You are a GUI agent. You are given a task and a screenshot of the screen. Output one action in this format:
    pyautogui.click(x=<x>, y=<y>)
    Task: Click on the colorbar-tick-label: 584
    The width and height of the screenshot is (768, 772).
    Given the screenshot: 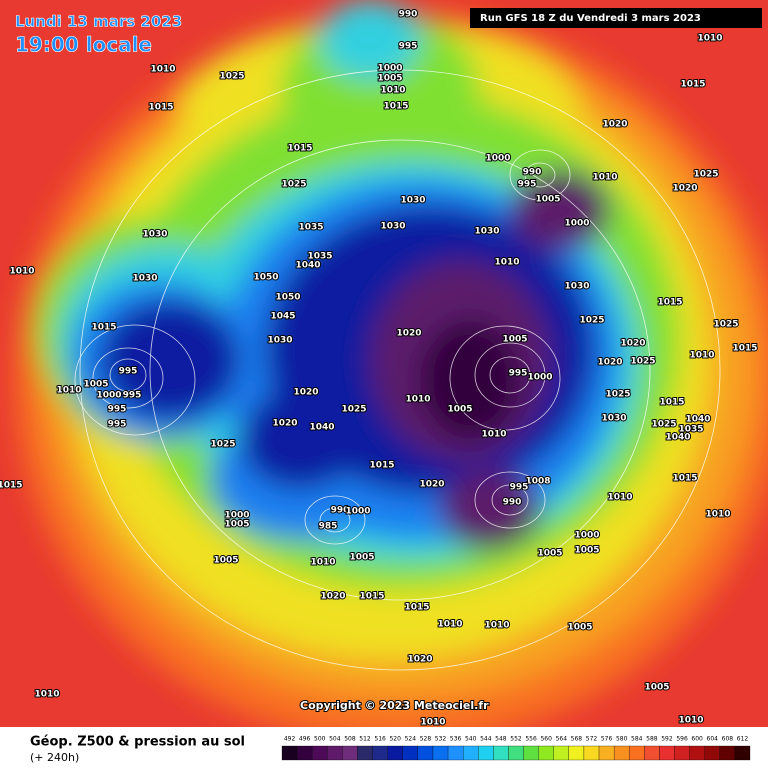 What is the action you would take?
    pyautogui.click(x=637, y=739)
    